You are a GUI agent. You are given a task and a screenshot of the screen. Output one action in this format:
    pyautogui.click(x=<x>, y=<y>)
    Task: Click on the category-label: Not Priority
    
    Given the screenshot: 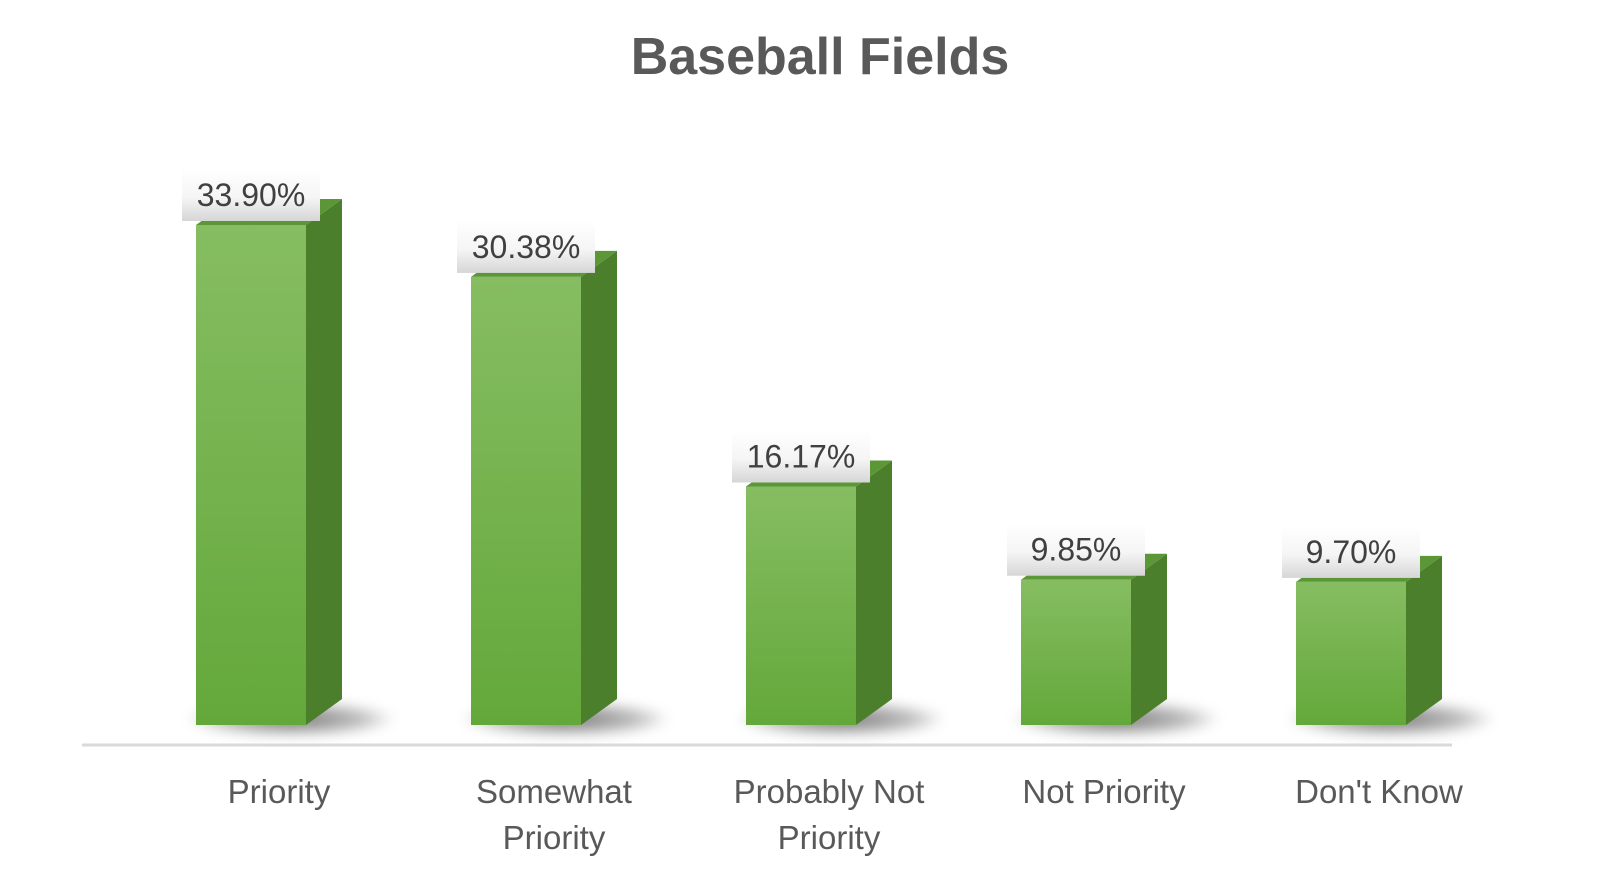 What is the action you would take?
    pyautogui.click(x=1104, y=791)
    